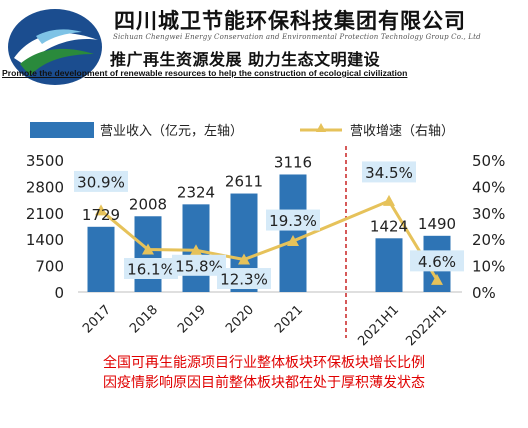  I want to click on legend-growth-label: 营收增速（右轴）, so click(402, 131).